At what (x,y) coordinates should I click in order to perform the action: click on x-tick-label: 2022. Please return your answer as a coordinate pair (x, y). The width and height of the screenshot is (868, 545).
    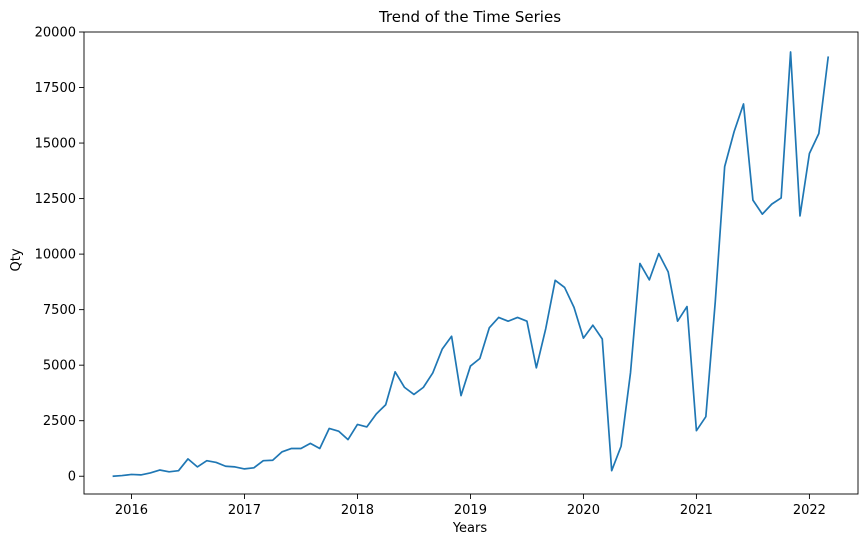
    Looking at the image, I should click on (809, 510).